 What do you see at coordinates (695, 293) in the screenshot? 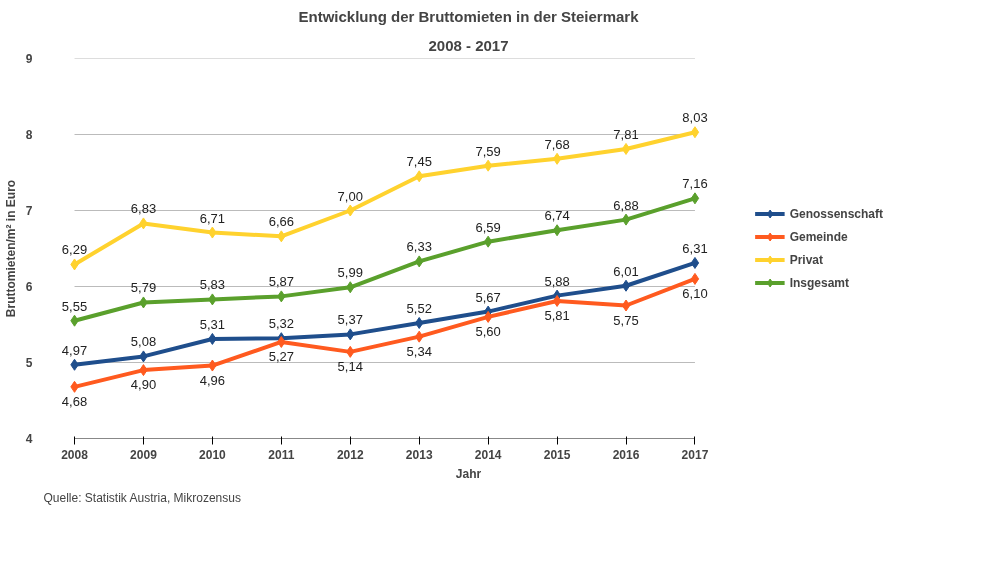
I see `data-label: 6,10` at bounding box center [695, 293].